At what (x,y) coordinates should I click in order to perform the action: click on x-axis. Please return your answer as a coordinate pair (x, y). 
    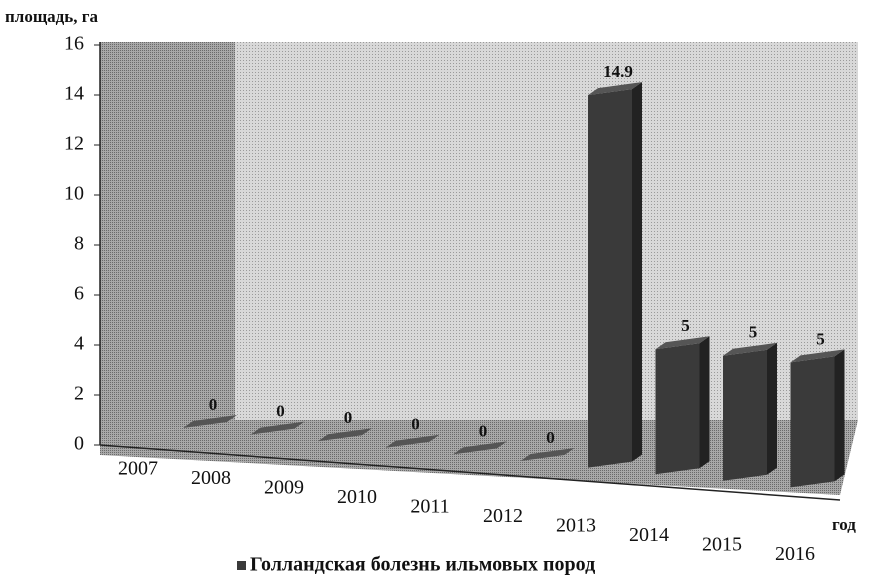
    Looking at the image, I should click on (470, 472).